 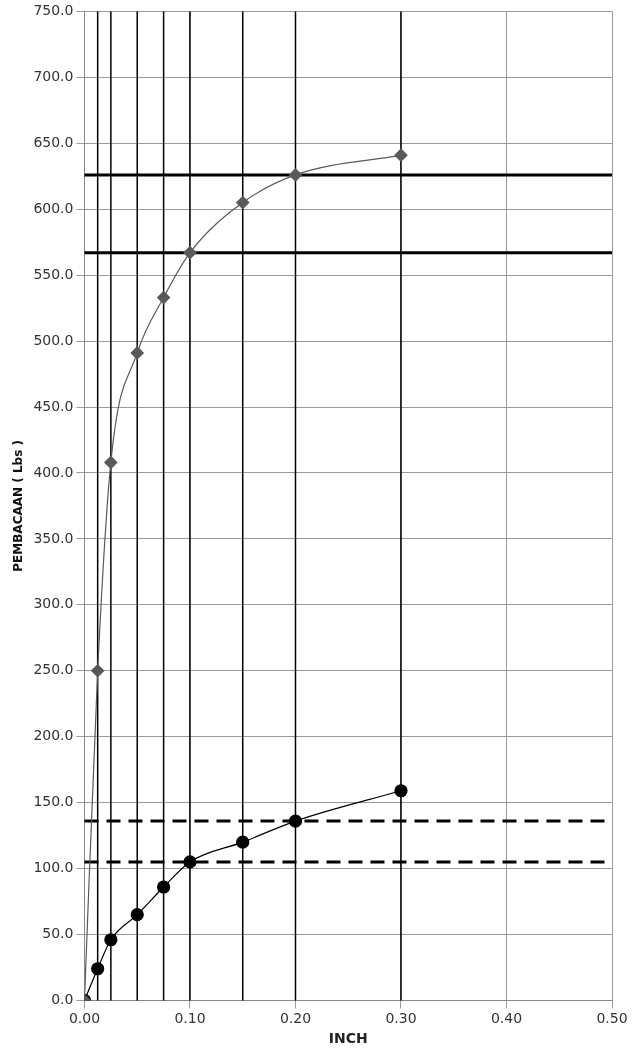 What do you see at coordinates (53, 537) in the screenshot?
I see `y-tick-label: 350.0` at bounding box center [53, 537].